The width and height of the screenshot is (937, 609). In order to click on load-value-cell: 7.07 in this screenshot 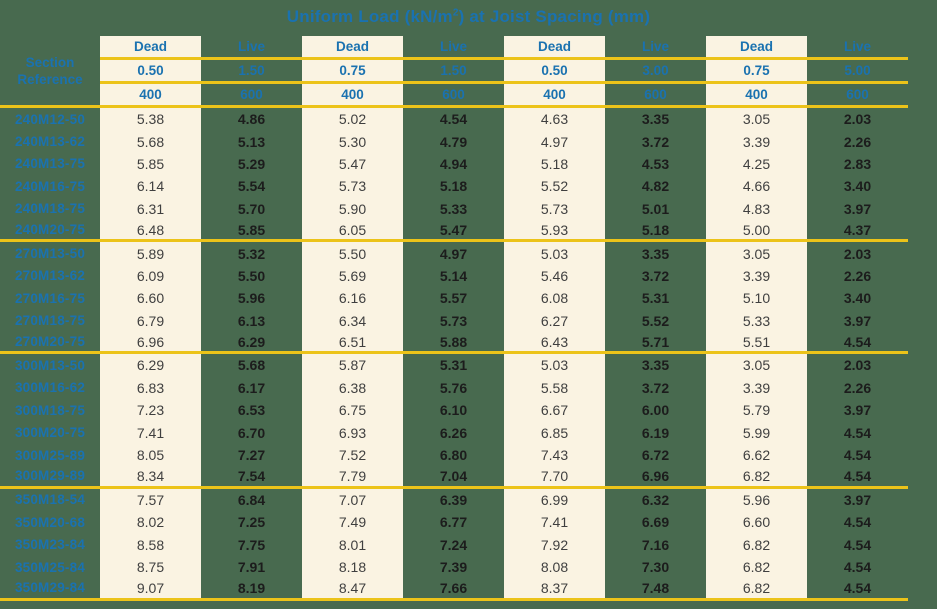, I will do `click(352, 500)`.